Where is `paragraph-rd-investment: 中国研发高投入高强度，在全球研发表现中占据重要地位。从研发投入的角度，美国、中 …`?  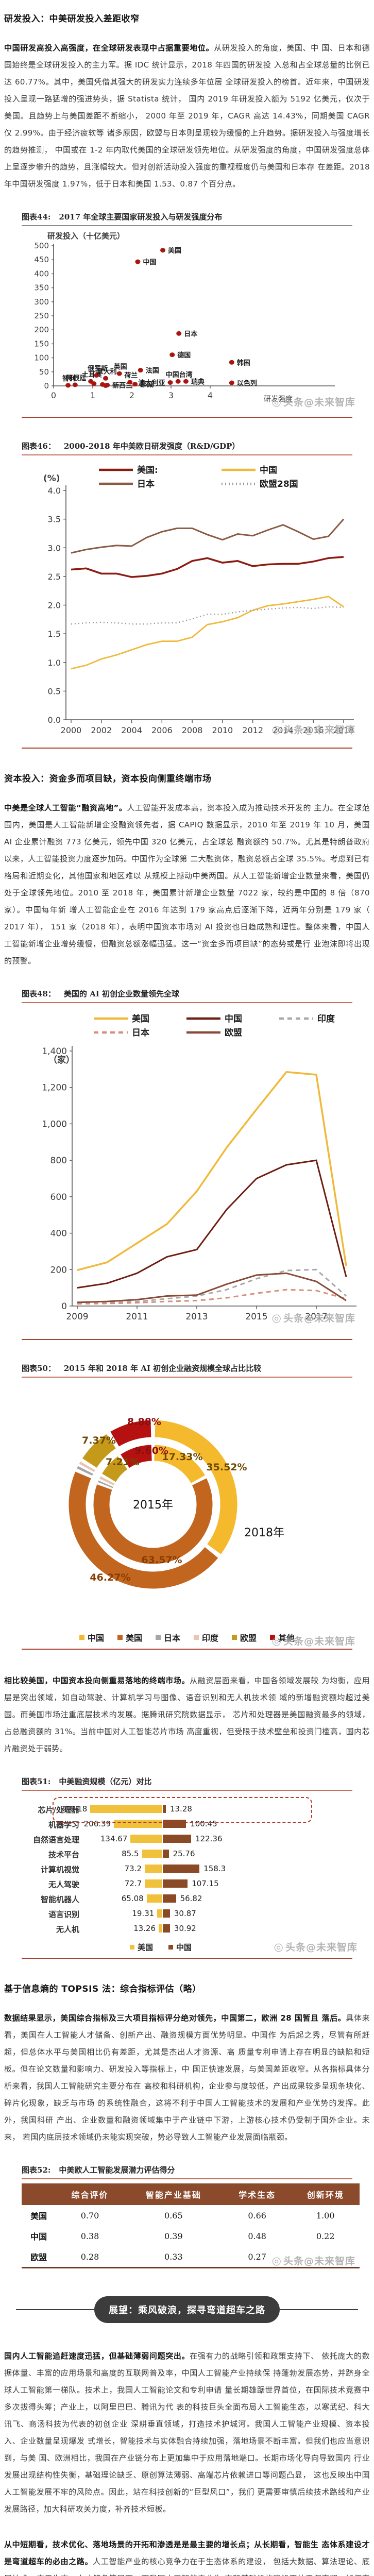 paragraph-rd-investment: 中国研发高投入高强度，在全球研发表现中占据重要地位。从研发投入的角度，美国、中 … is located at coordinates (187, 116).